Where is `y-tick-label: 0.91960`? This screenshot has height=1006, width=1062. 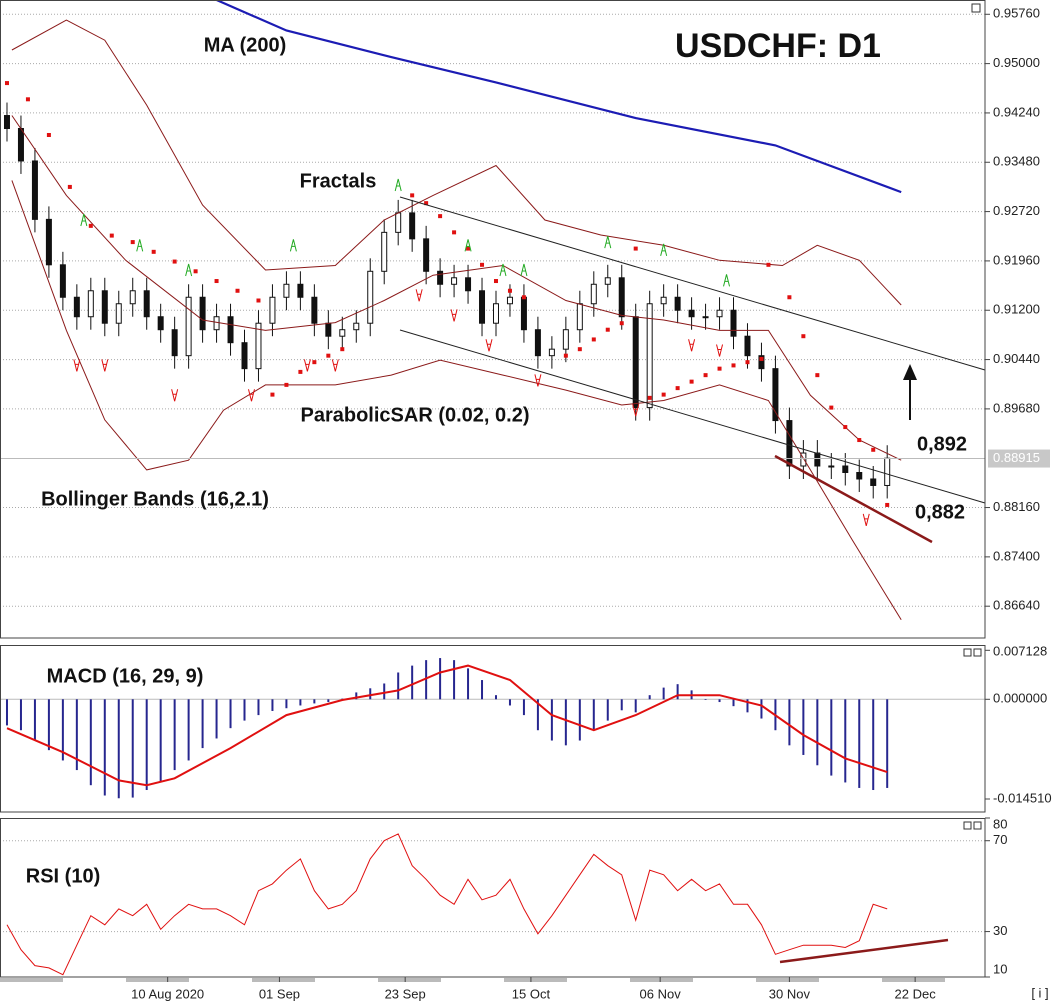 y-tick-label: 0.91960 is located at coordinates (1016, 259).